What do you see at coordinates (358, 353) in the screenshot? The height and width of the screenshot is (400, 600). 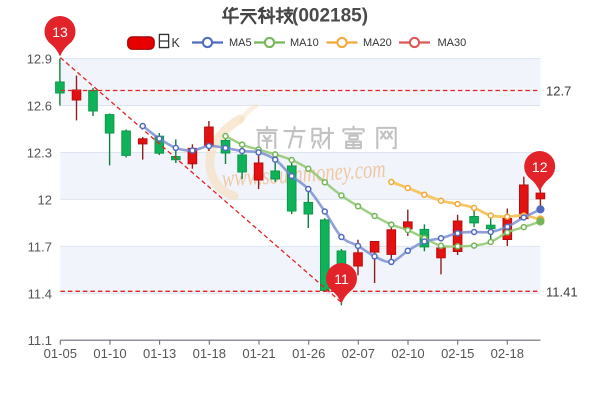 I see `svg-text: 02-07` at bounding box center [358, 353].